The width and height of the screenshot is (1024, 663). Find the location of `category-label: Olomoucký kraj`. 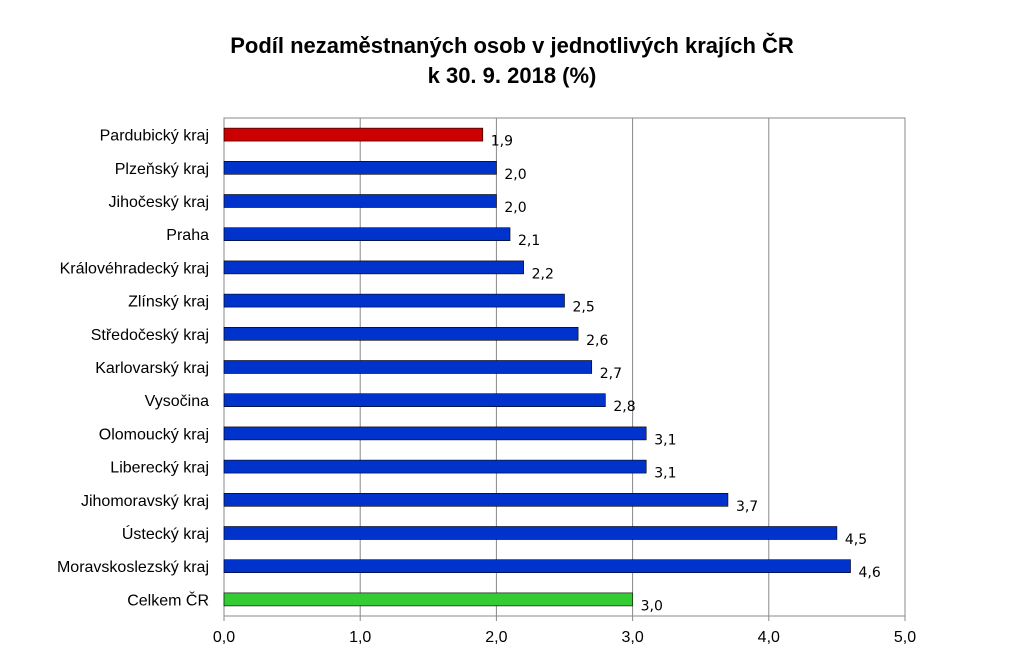

category-label: Olomoucký kraj is located at coordinates (154, 434).